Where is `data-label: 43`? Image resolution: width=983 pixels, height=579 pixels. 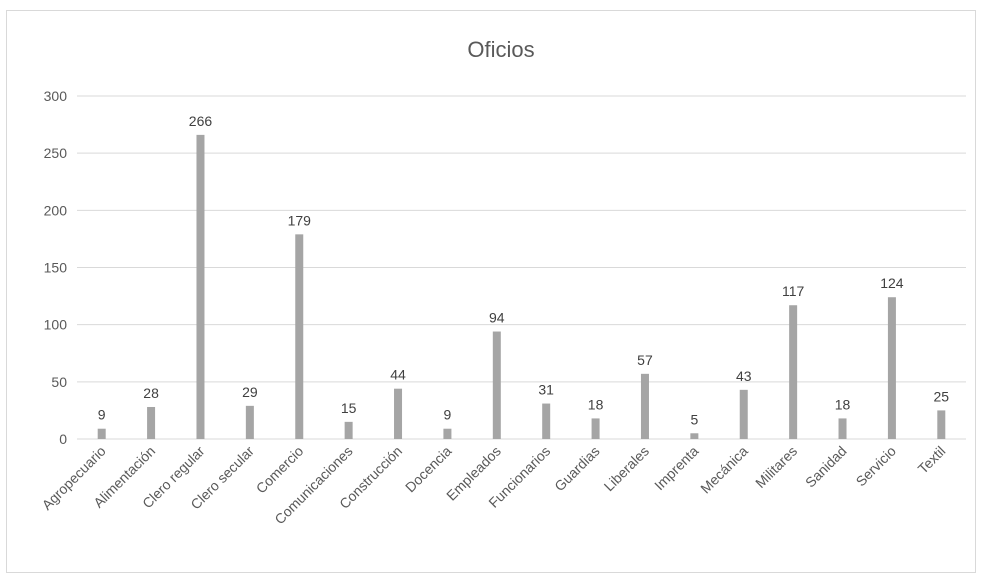
data-label: 43 is located at coordinates (744, 376).